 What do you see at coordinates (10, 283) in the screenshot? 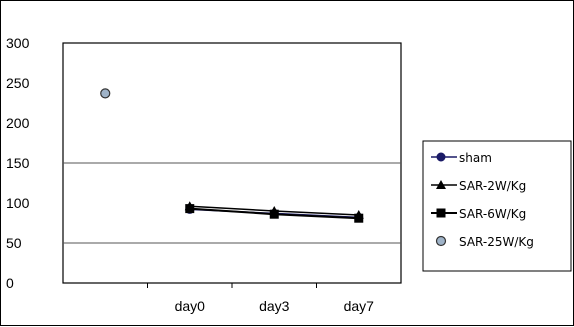
I see `y-tick-label-0: 0` at bounding box center [10, 283].